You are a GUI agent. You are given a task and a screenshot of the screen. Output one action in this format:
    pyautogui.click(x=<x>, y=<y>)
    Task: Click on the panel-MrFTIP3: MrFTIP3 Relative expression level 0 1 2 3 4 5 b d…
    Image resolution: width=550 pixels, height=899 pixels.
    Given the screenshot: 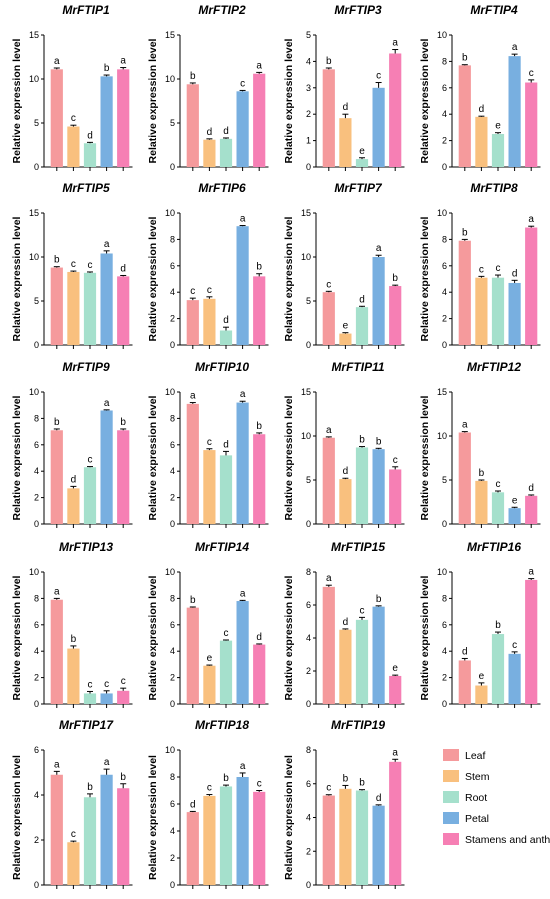 What is the action you would take?
    pyautogui.click(x=344, y=87)
    